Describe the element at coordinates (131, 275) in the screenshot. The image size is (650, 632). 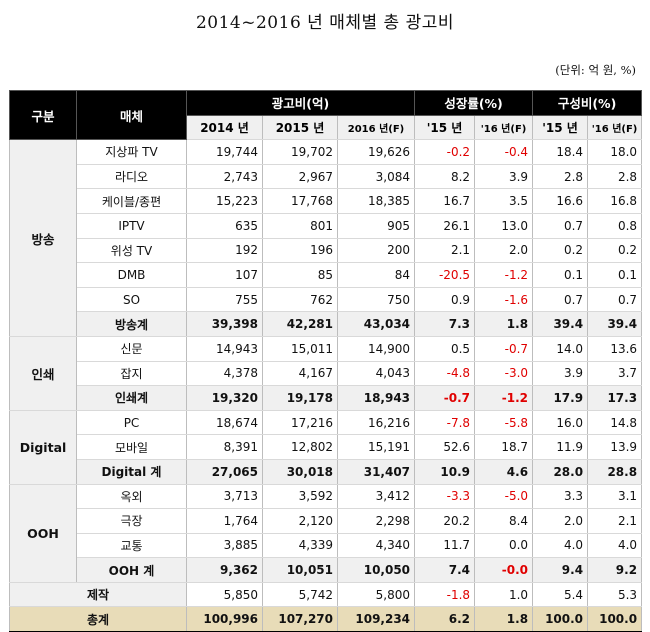
I see `medium-name: DMB` at that location.